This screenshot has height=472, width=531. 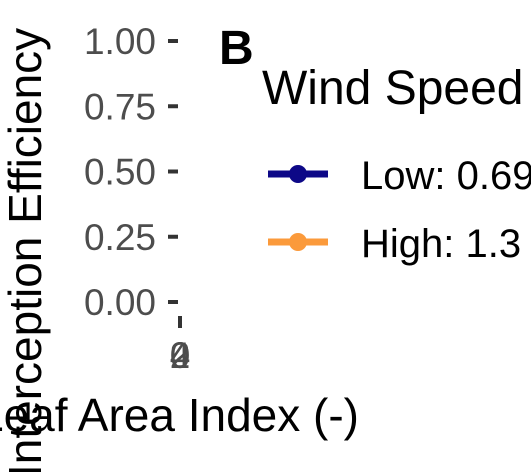 What do you see at coordinates (25, 250) in the screenshot?
I see `y-axis-title: Interception Efficiency` at bounding box center [25, 250].